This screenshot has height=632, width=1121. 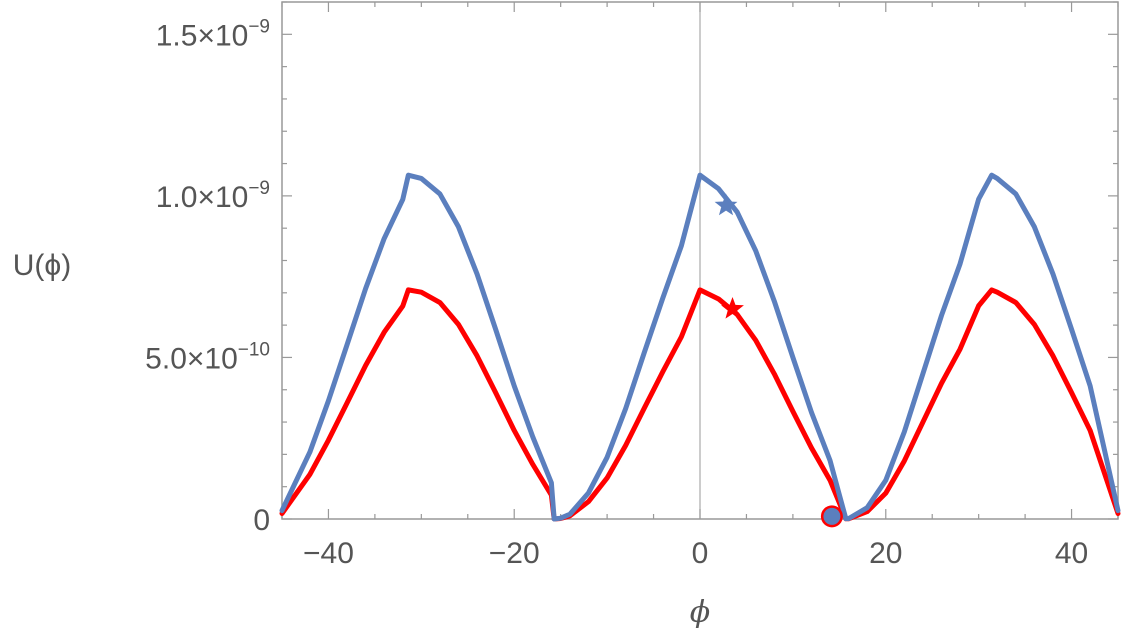 I want to click on x-tick-labels: −40 −20 0 20 40, so click(x=695, y=553).